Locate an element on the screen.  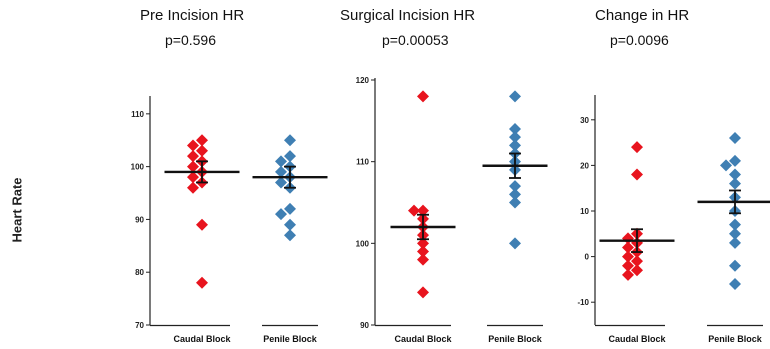
y-tick-label: 120 is located at coordinates (363, 80).